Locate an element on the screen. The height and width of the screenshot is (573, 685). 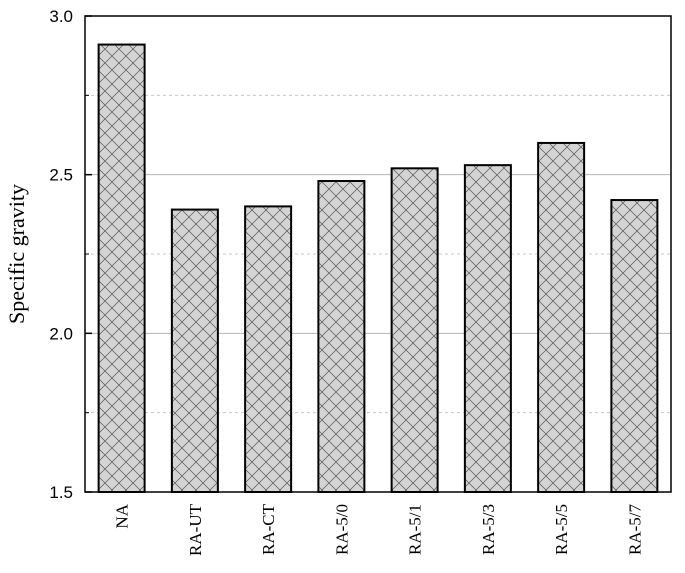
x-category-label: RA-5/3 is located at coordinates (488, 529).